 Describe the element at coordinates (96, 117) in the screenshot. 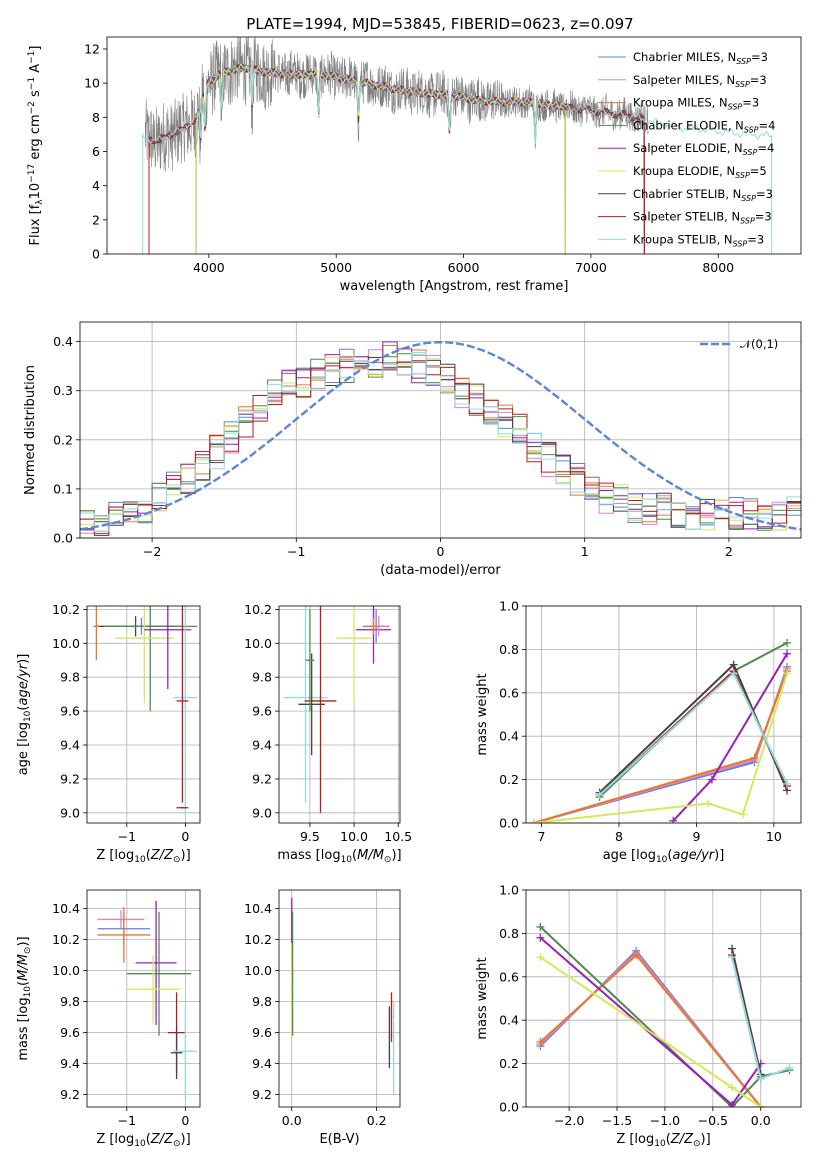

I see `y-tick-label: 8` at that location.